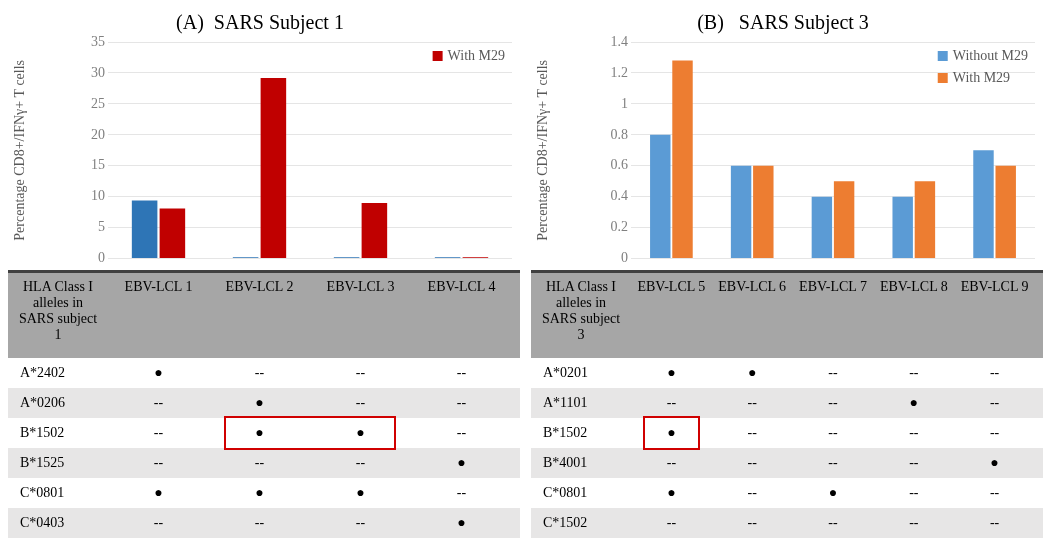  I want to click on category-label: EBV-LCL 2, so click(259, 287).